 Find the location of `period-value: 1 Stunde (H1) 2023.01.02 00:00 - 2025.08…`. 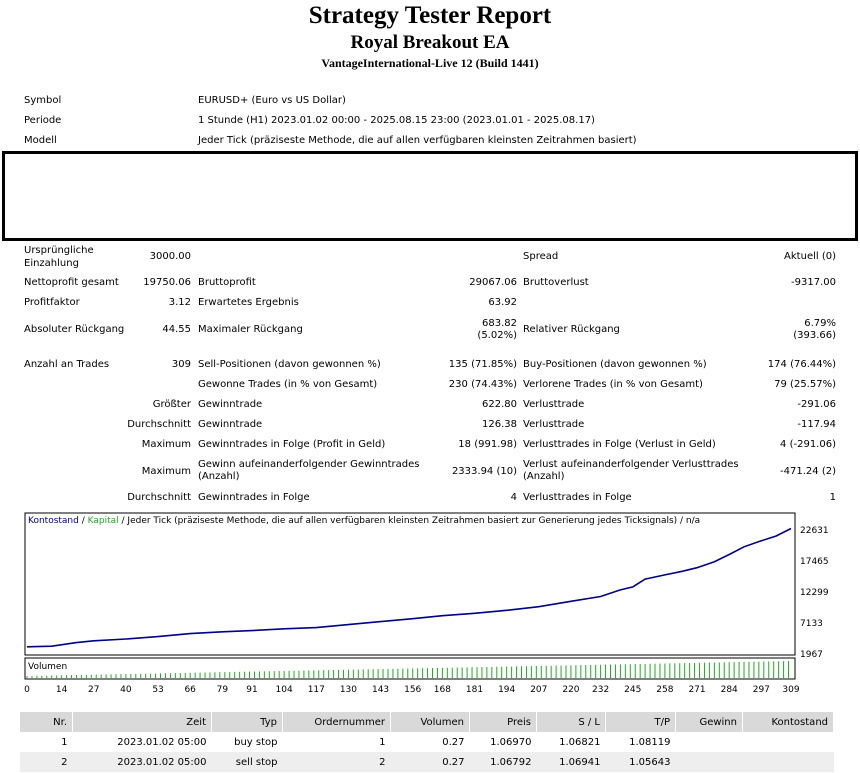

period-value: 1 Stunde (H1) 2023.01.02 00:00 - 2025.08… is located at coordinates (396, 120).